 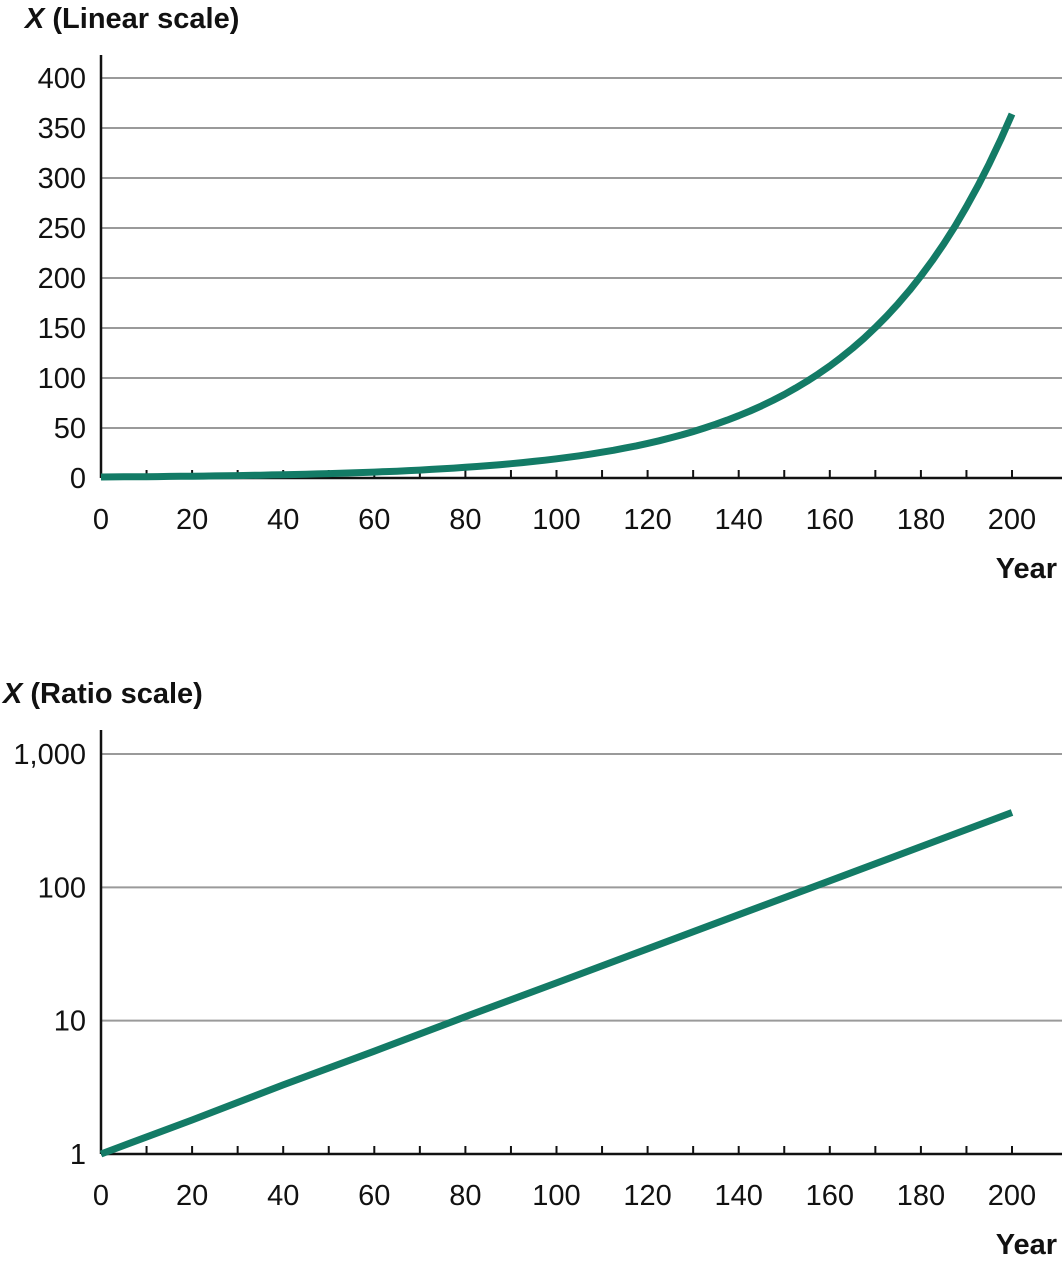 I want to click on y-tick-label: 150, so click(x=62, y=329).